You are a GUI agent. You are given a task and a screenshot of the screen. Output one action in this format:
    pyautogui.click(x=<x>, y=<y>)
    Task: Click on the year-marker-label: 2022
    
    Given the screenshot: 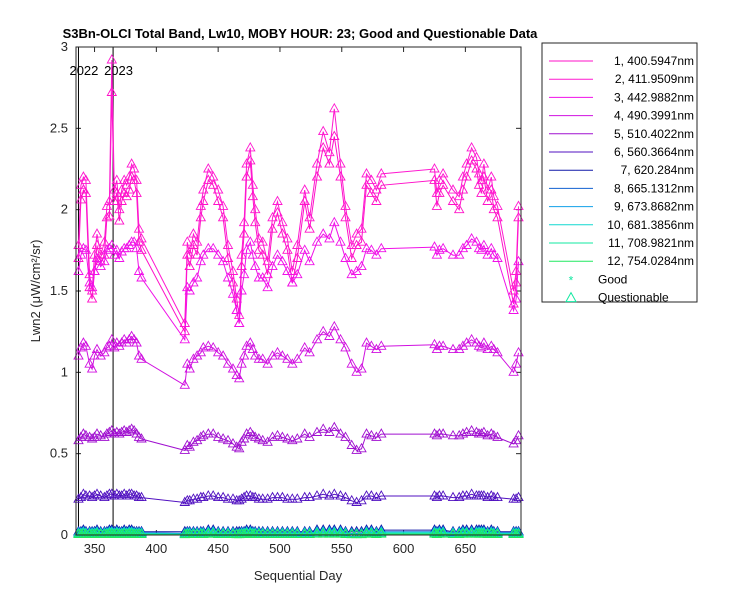 What is the action you would take?
    pyautogui.click(x=83, y=70)
    